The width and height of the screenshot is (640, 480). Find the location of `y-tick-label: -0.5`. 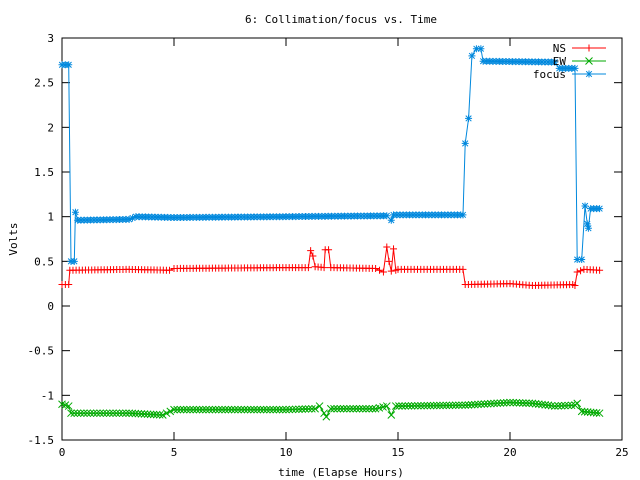

y-tick-label: -0.5 is located at coordinates (41, 351).